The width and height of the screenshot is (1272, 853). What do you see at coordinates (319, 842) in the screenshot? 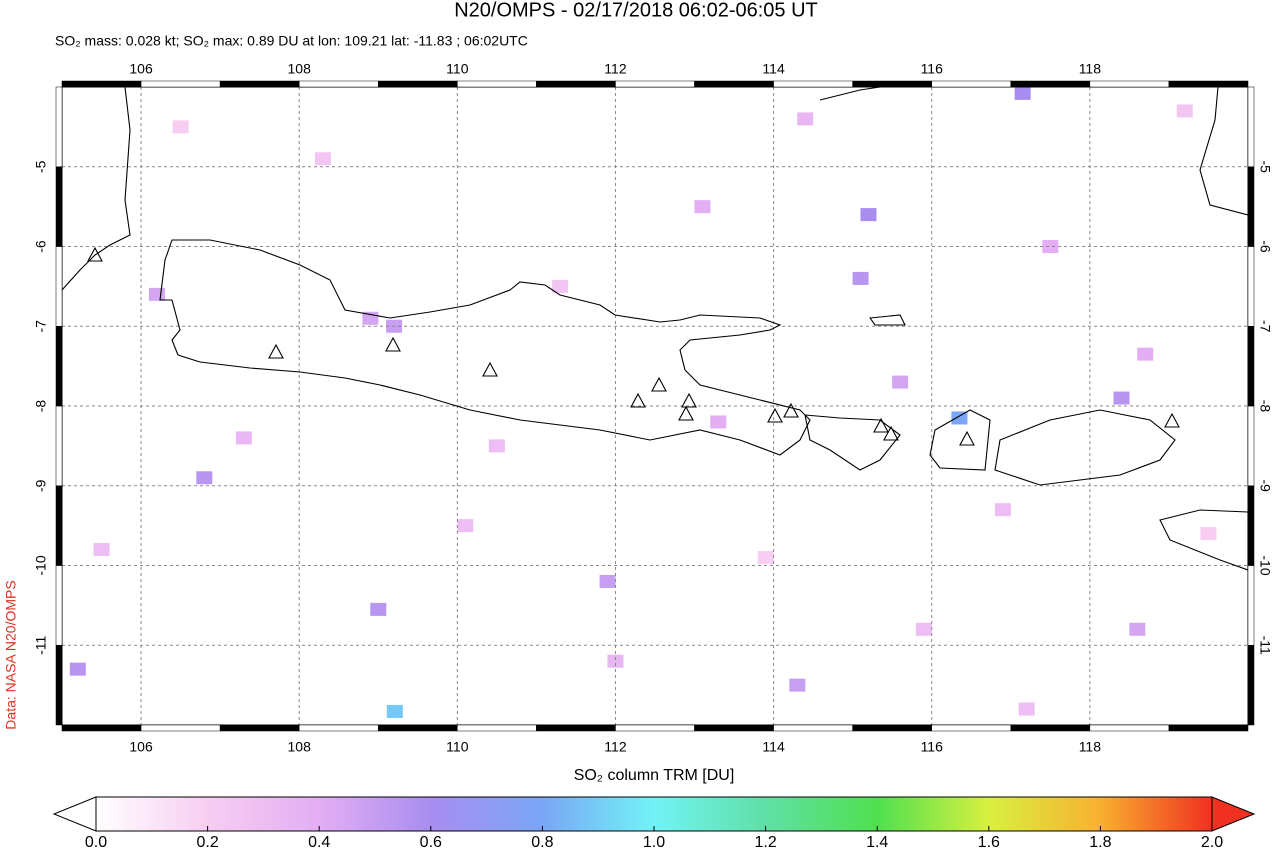
I see `colorbar-tick-label: 0.4` at bounding box center [319, 842].